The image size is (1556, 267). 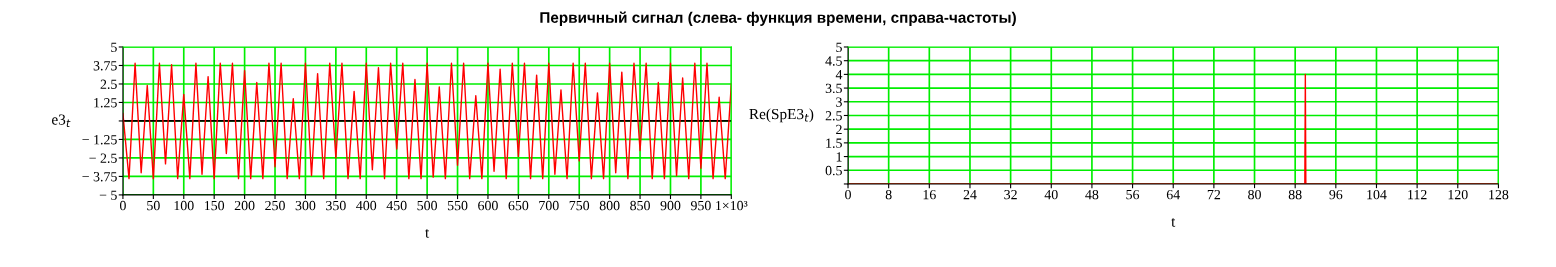 I want to click on x-tick-label: 750, so click(x=579, y=205).